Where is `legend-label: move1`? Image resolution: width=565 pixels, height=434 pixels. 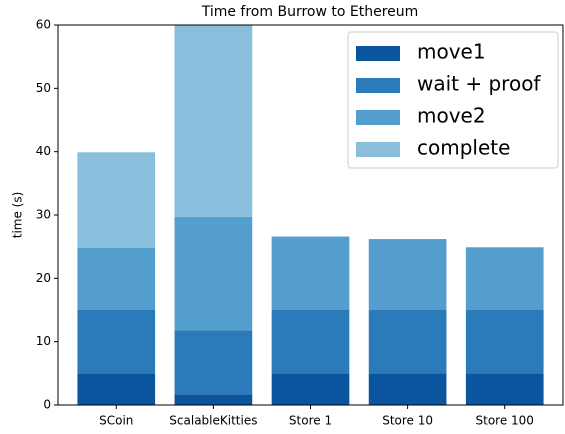
legend-label: move1 is located at coordinates (451, 52).